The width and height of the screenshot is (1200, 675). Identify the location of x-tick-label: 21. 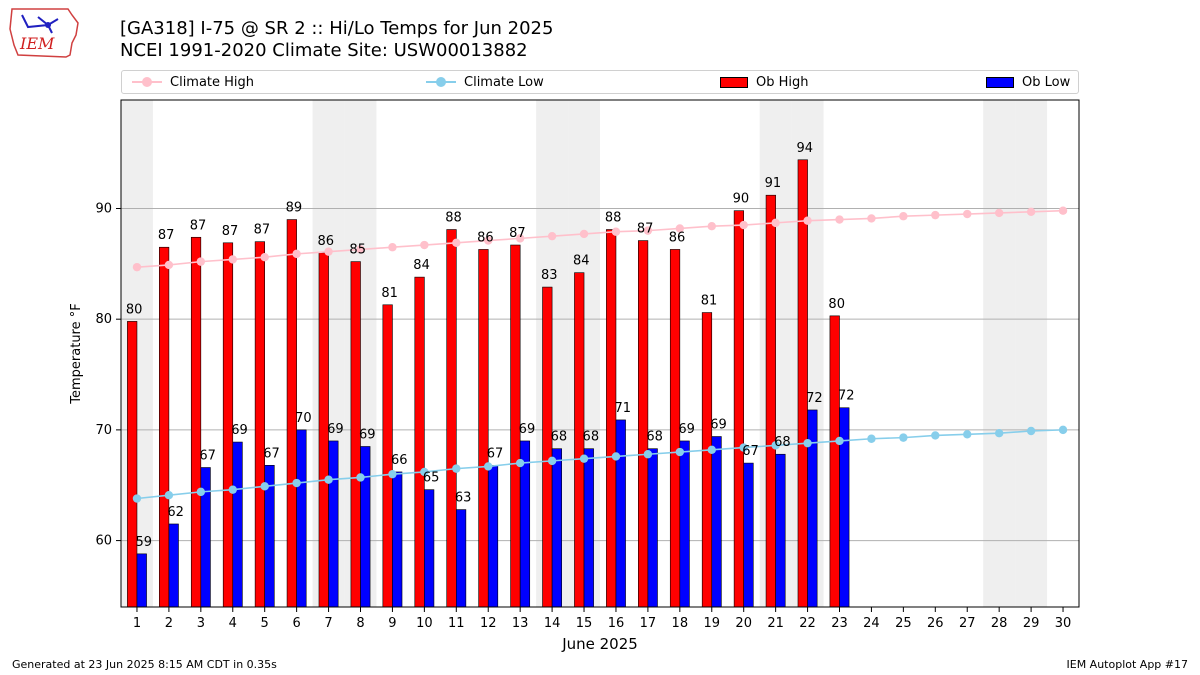
(775, 623).